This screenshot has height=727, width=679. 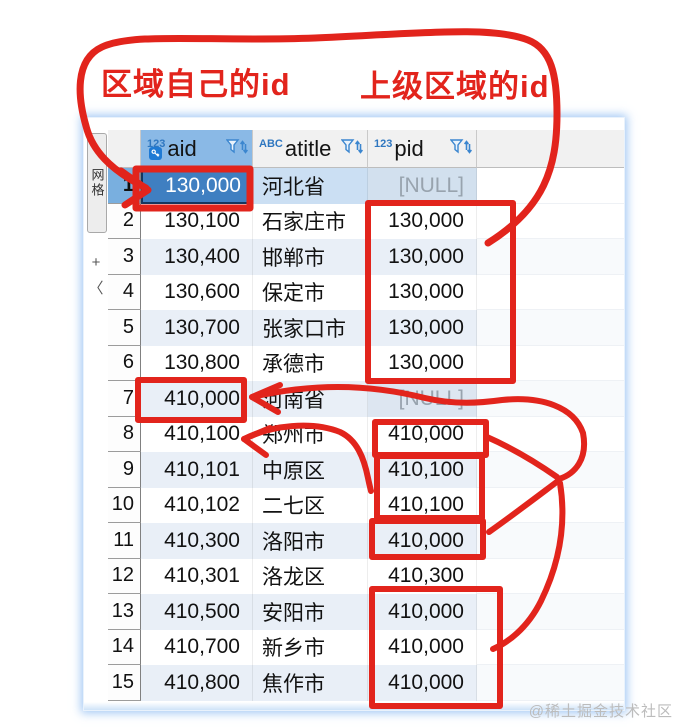 I want to click on primary-key-icon, so click(x=155, y=153).